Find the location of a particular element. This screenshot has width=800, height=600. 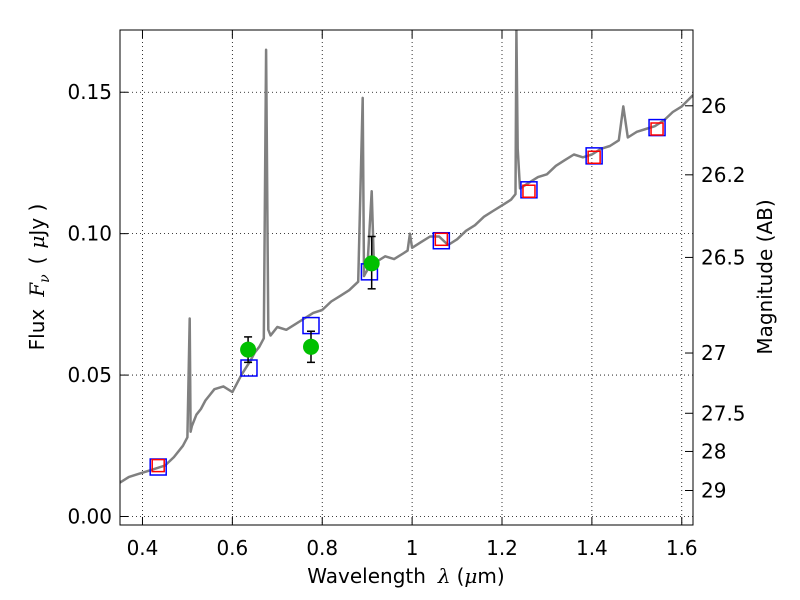

y2-tick-label: 26.2 is located at coordinates (723, 175).